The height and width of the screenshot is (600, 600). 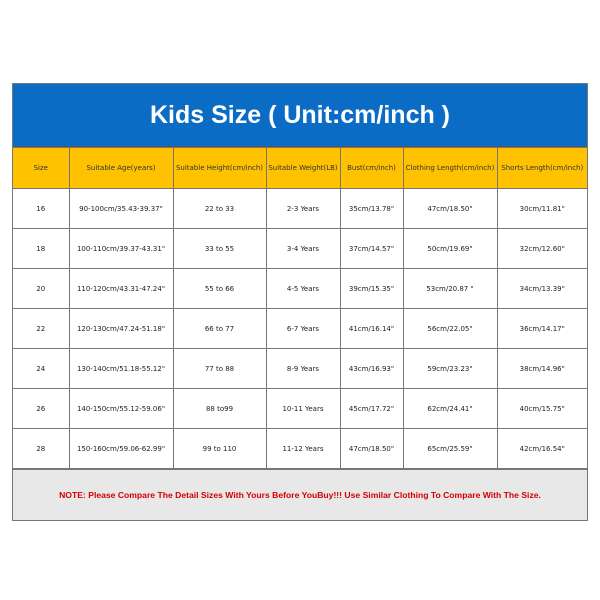 What do you see at coordinates (303, 408) in the screenshot?
I see `cell-weight: 10-11 Years` at bounding box center [303, 408].